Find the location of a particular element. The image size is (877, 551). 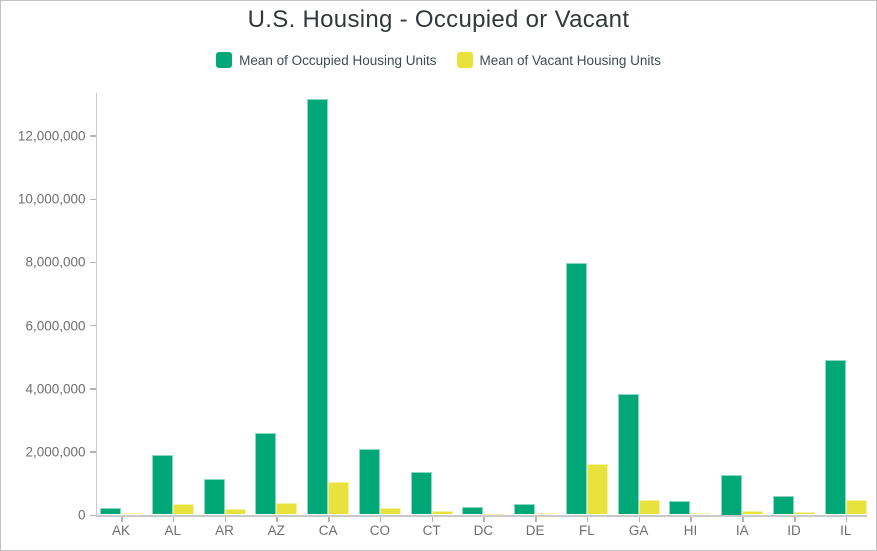

x-axis-label-CO: CO is located at coordinates (379, 530).